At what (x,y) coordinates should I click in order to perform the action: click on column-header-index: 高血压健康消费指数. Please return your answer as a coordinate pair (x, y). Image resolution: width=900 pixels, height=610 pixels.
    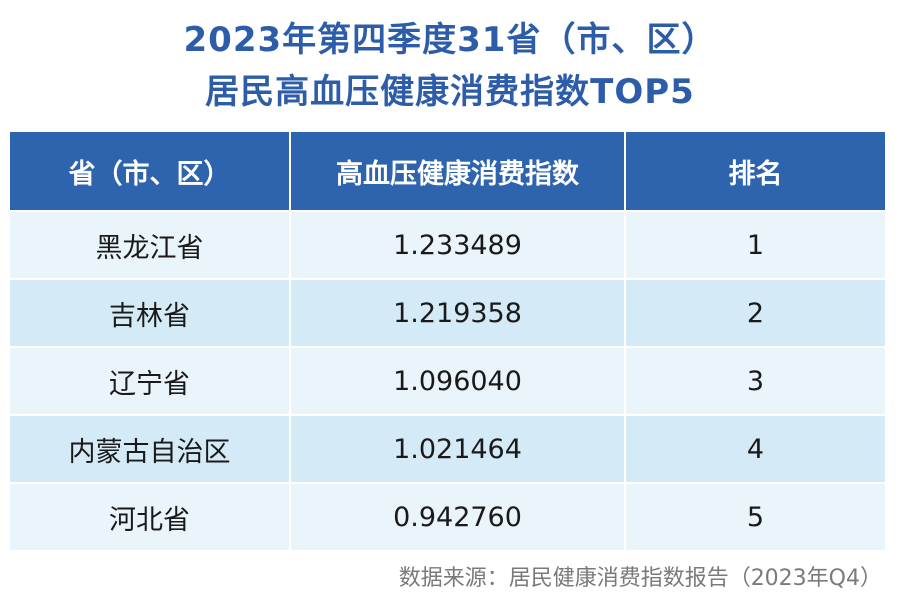
    Looking at the image, I should click on (457, 171).